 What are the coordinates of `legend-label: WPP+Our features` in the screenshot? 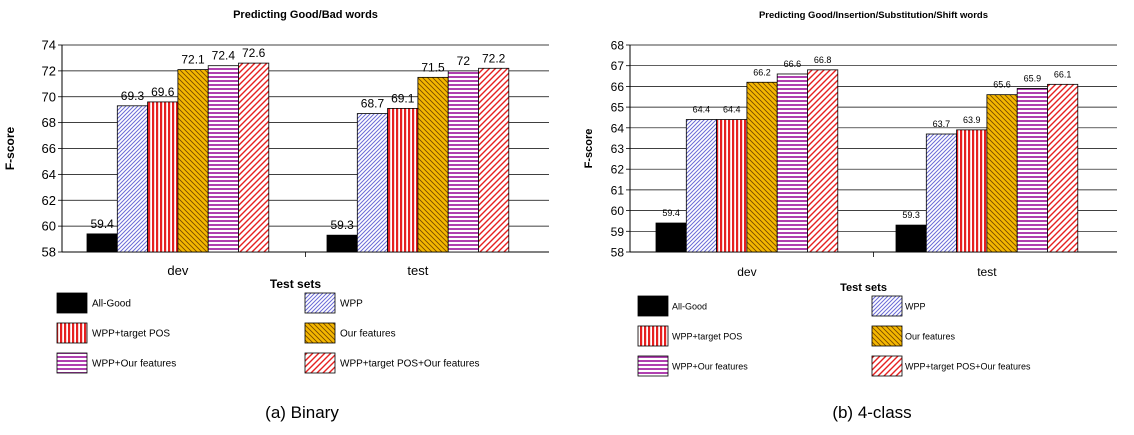 It's located at (710, 367).